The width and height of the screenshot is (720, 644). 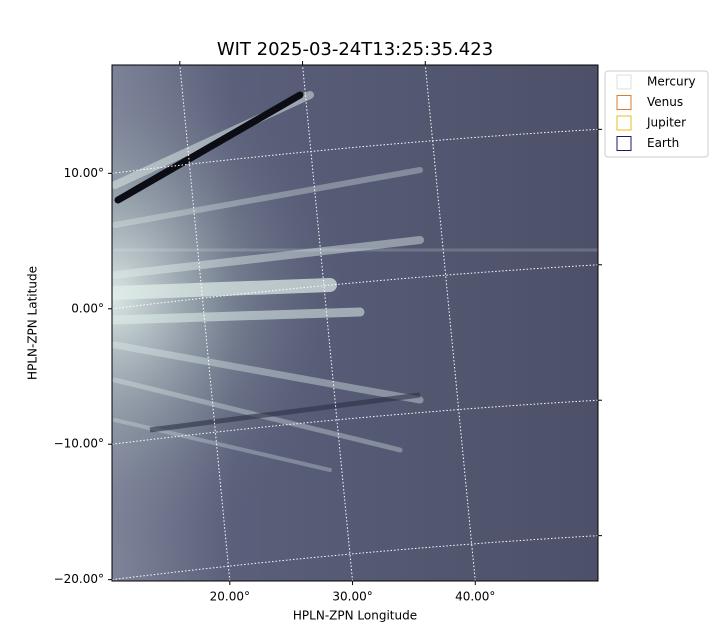 What do you see at coordinates (84, 173) in the screenshot?
I see `y-tick-label: 10.00°` at bounding box center [84, 173].